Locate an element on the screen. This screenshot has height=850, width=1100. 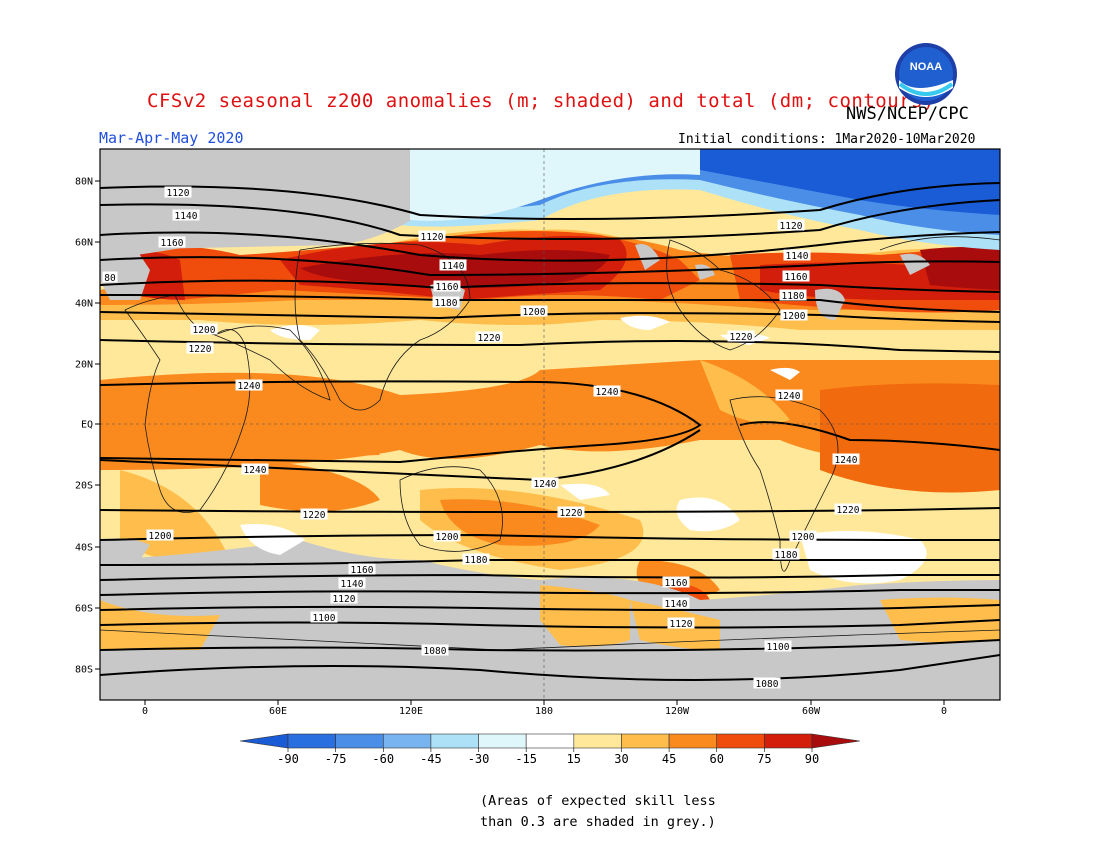
colorbar-label: 45 is located at coordinates (669, 759).